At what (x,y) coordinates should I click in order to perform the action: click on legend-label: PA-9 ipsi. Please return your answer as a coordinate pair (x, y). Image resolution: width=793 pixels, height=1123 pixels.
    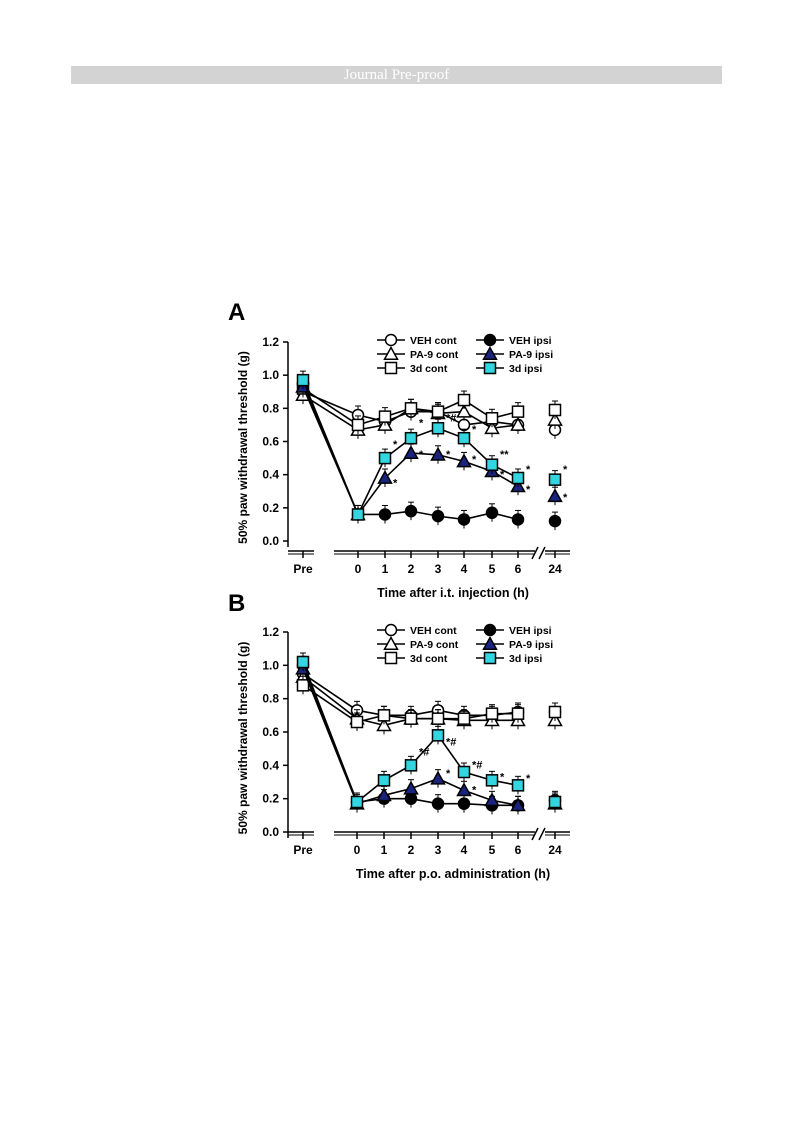
    Looking at the image, I should click on (531, 645).